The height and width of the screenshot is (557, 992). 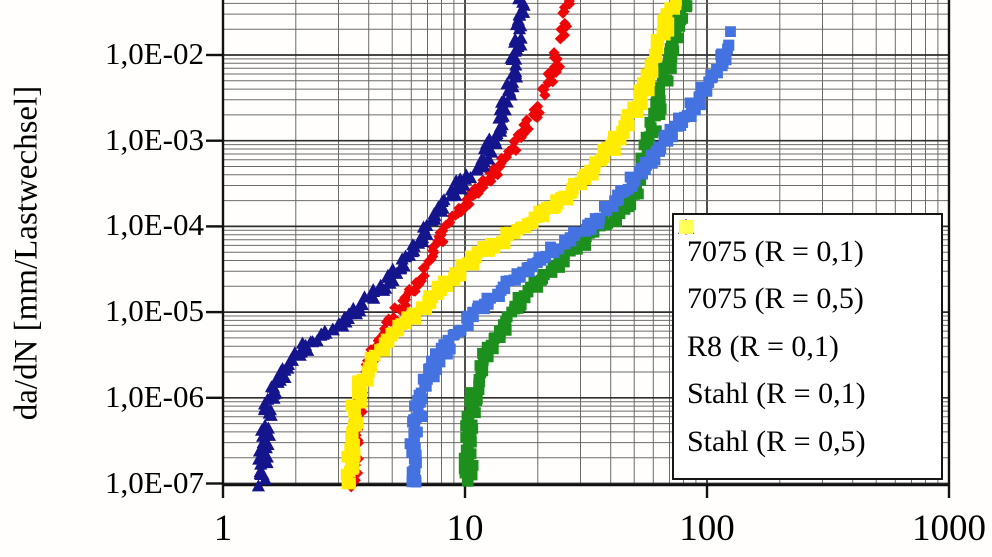 What do you see at coordinates (154, 482) in the screenshot?
I see `y-tick-label: 1,0E-07` at bounding box center [154, 482].